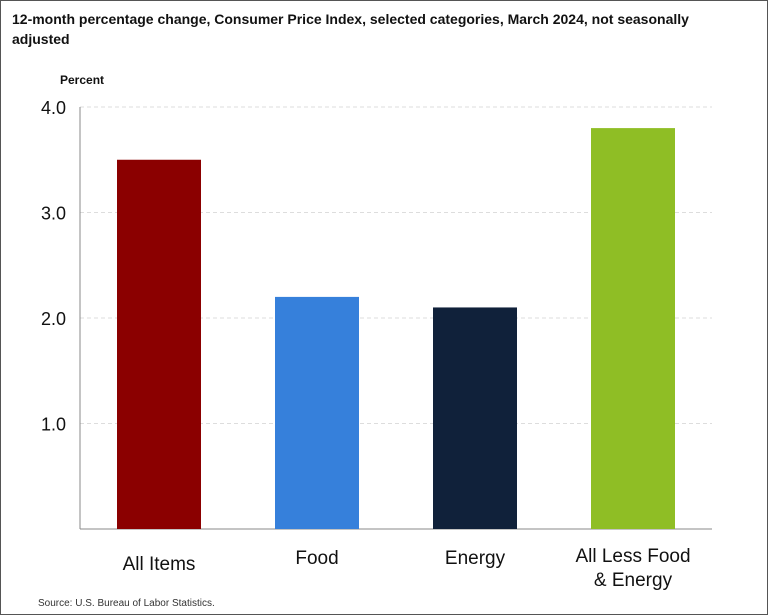  I want to click on source-note: Source: U.S. Bureau of Labor Statistics., so click(126, 603).